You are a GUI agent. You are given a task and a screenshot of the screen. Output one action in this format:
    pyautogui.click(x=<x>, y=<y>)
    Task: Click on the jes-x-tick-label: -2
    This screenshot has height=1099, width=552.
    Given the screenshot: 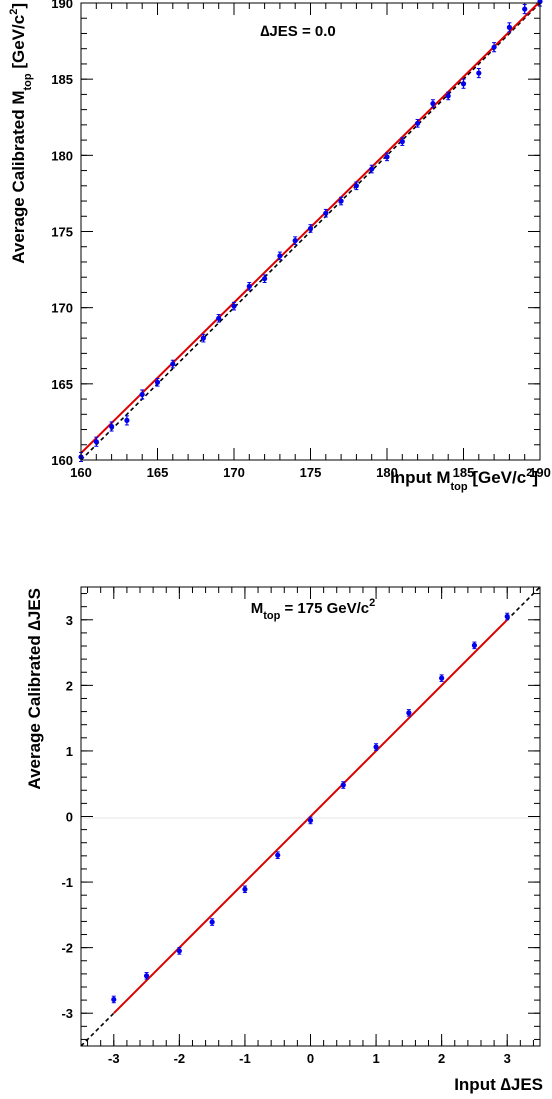 What is the action you would take?
    pyautogui.click(x=180, y=1058)
    